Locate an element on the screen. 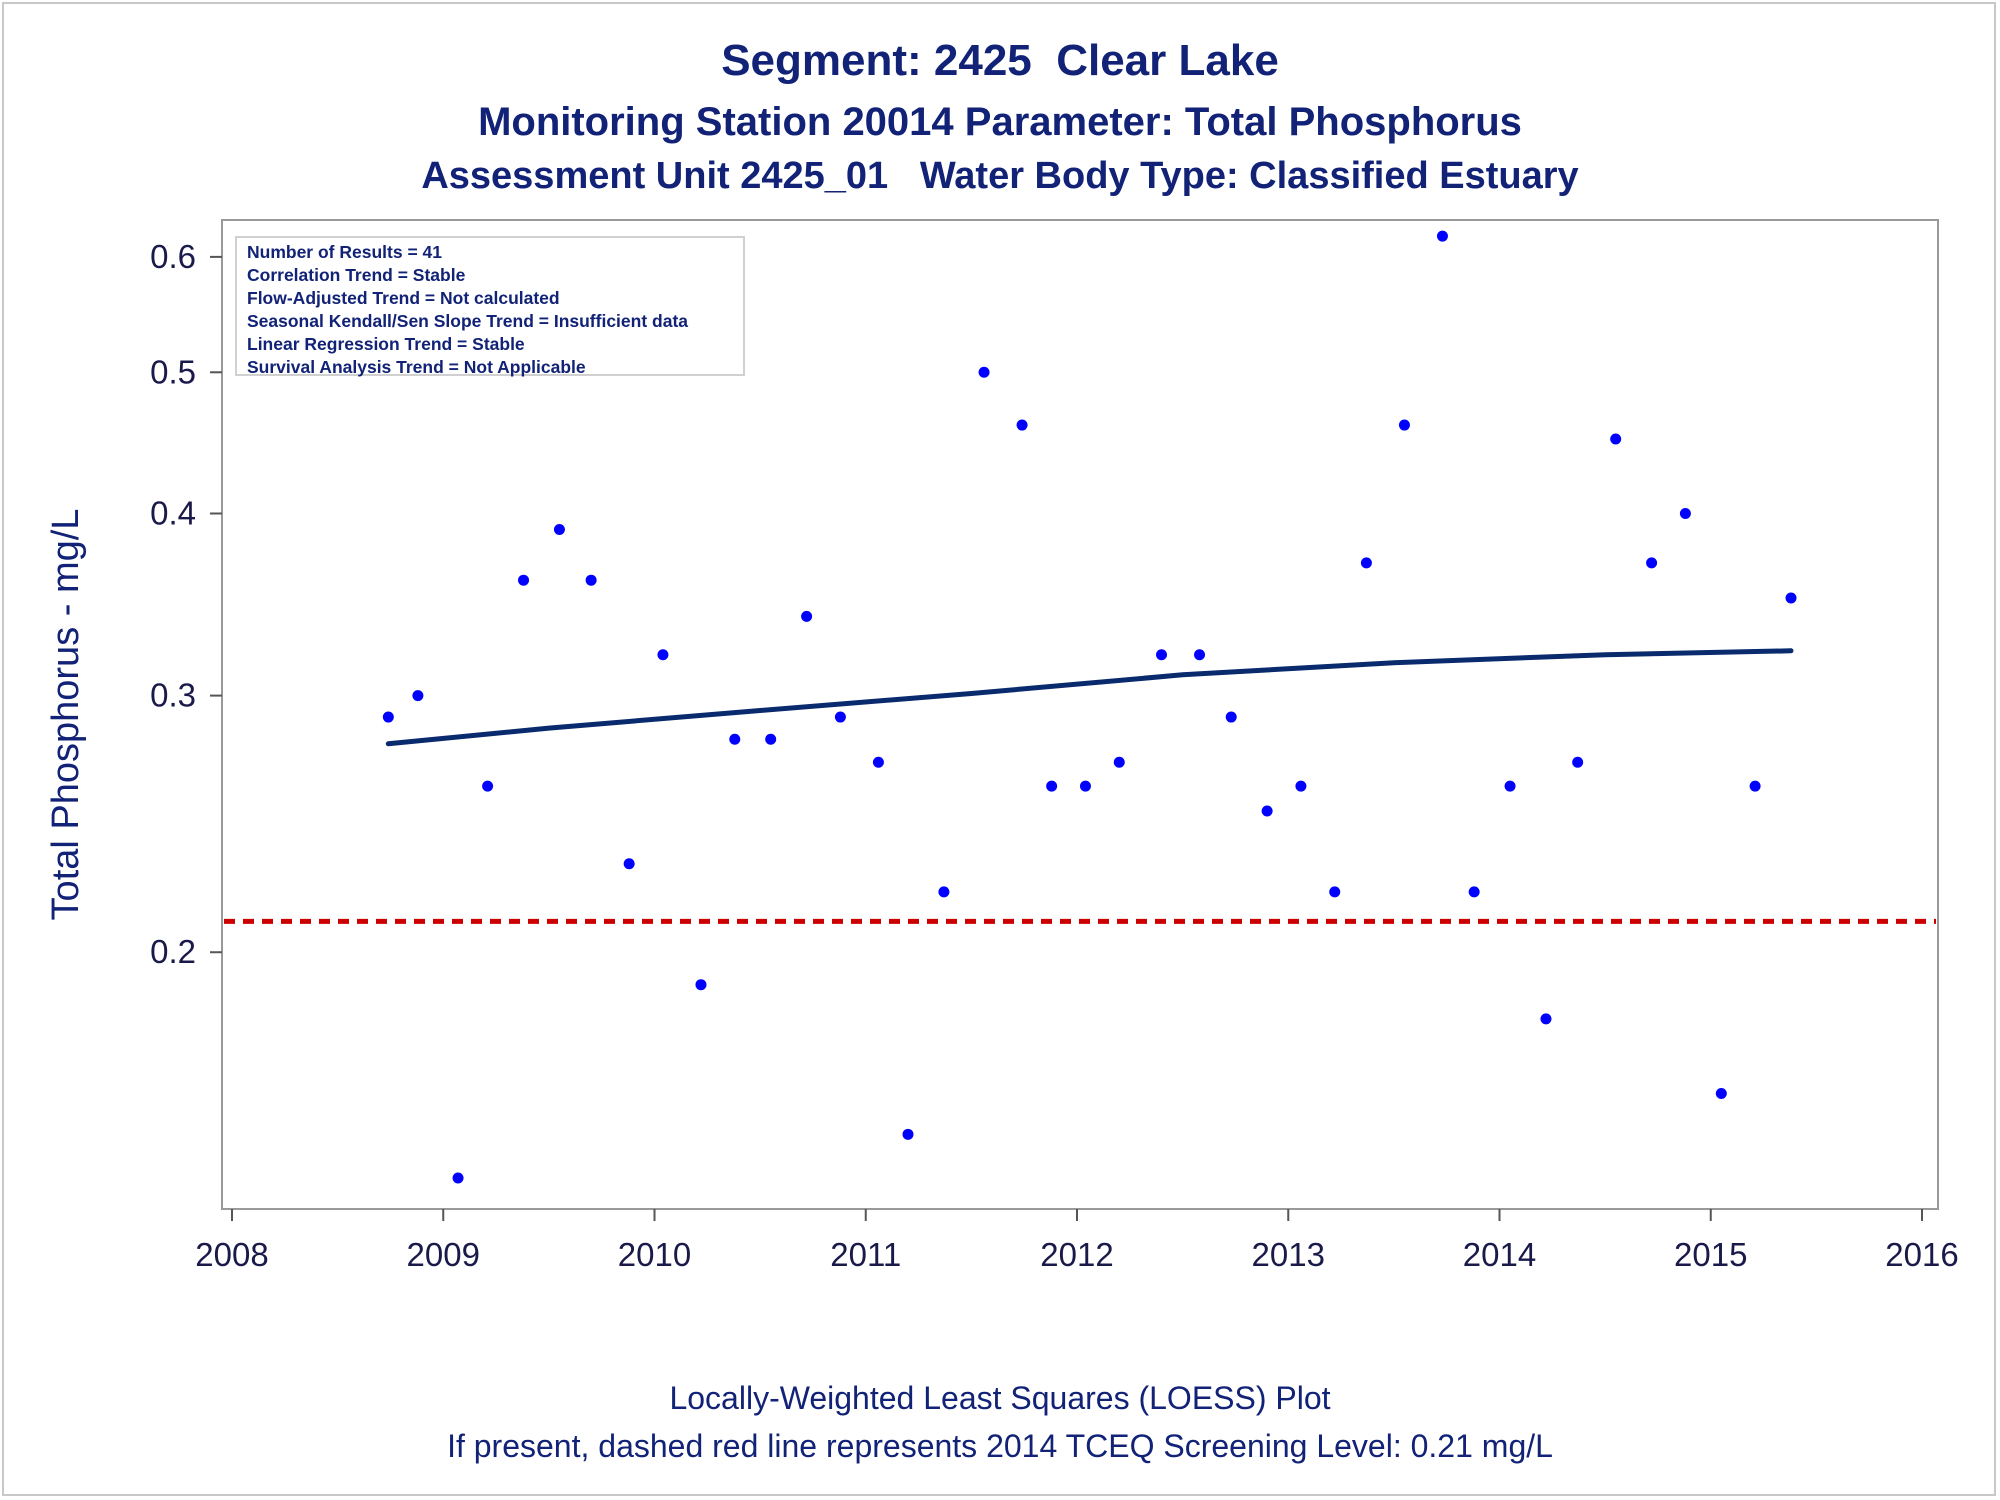 The width and height of the screenshot is (2000, 1500). x-tick-label: 2015 is located at coordinates (1710, 1254).